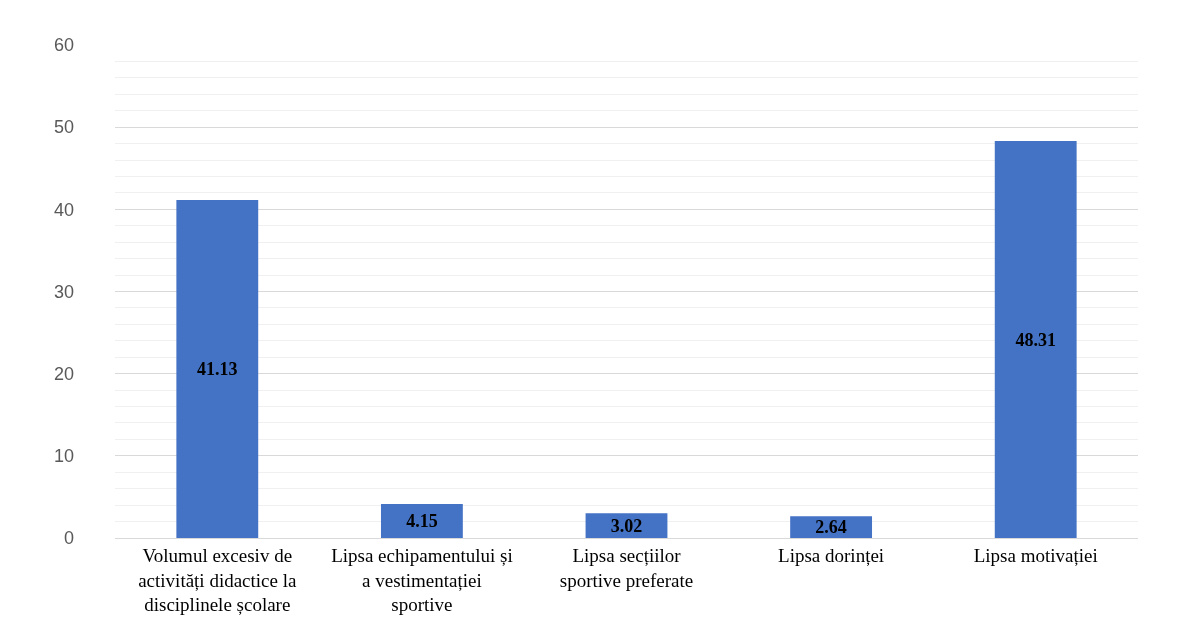 This screenshot has height=643, width=1178. What do you see at coordinates (831, 527) in the screenshot?
I see `data-label: 2.64` at bounding box center [831, 527].